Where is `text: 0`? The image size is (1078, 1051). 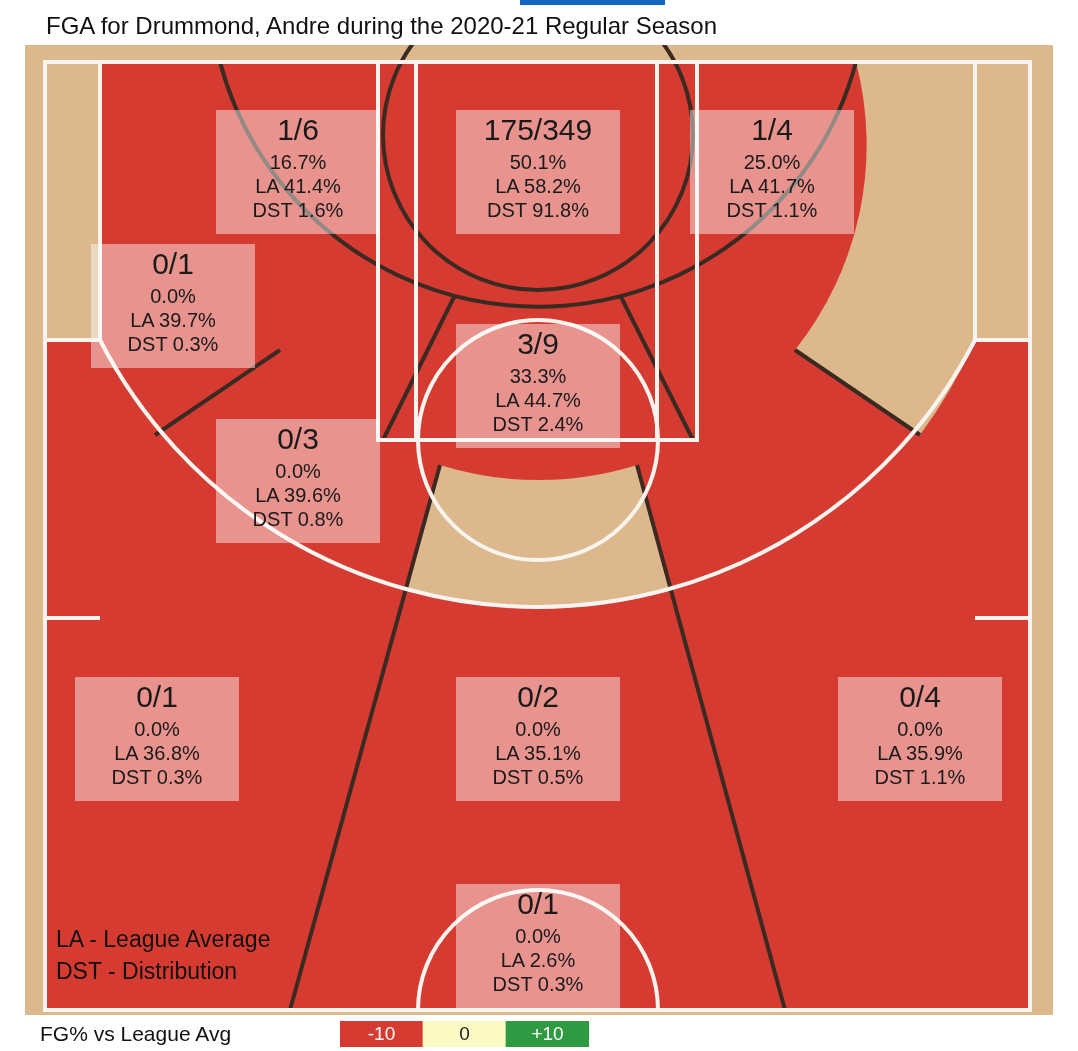 text: 0 is located at coordinates (464, 1034).